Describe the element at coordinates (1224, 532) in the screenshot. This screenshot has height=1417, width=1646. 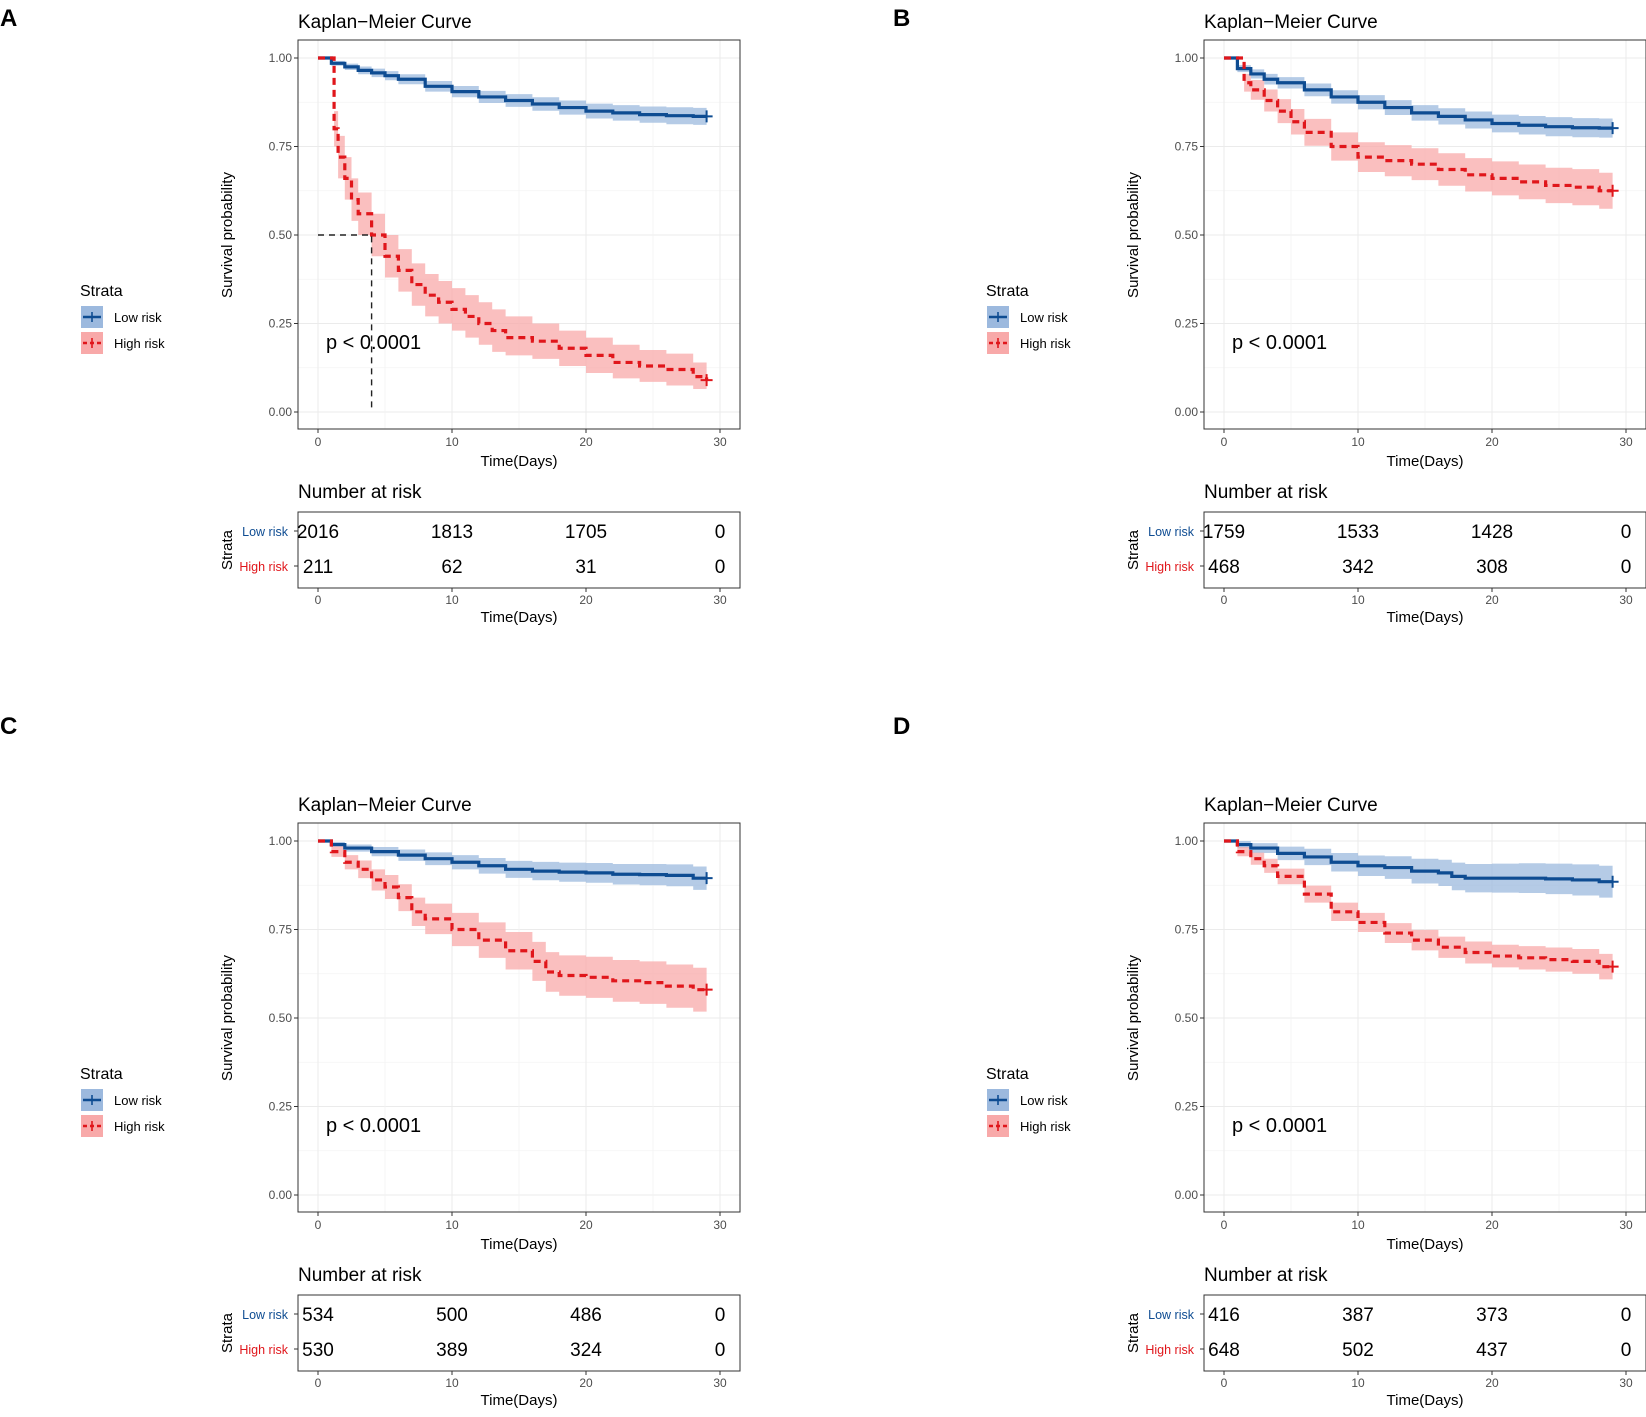
I see `risk-count: 1759` at that location.